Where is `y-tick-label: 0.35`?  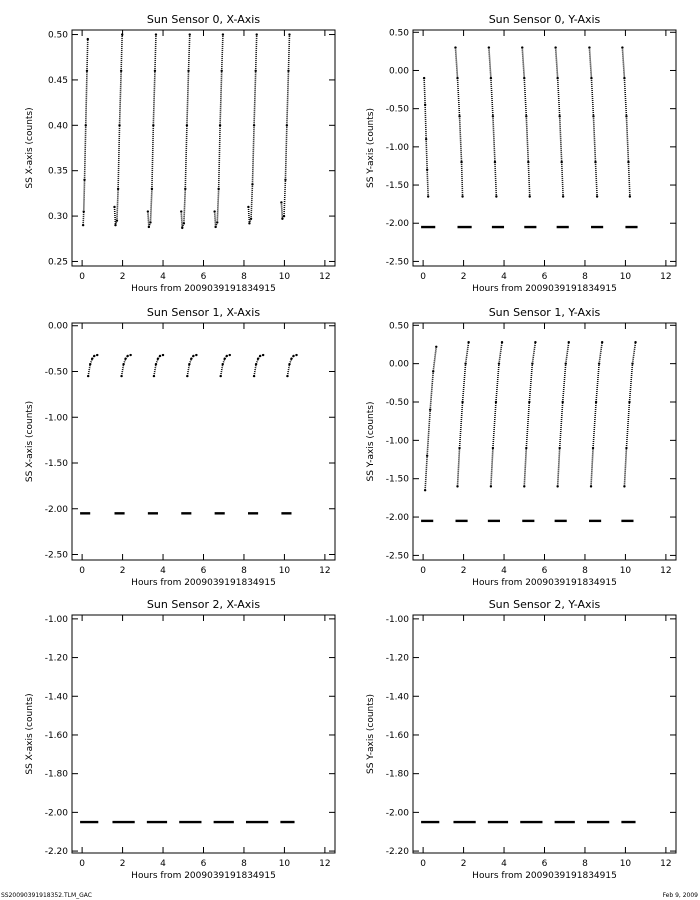 y-tick-label: 0.35 is located at coordinates (58, 172).